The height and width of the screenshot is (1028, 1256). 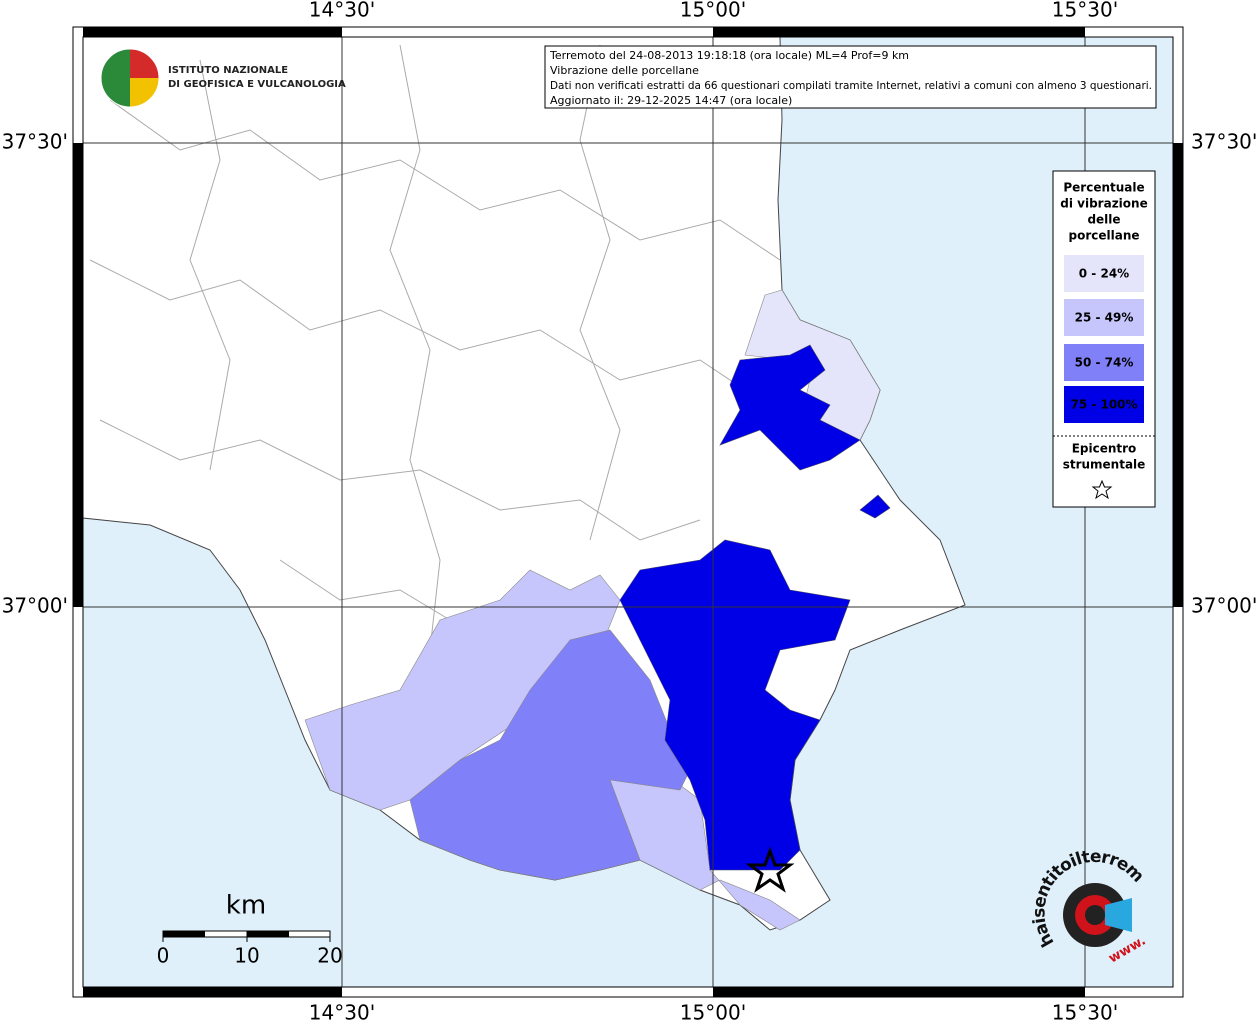 I want to click on legend-title: porcellane, so click(x=1103, y=236).